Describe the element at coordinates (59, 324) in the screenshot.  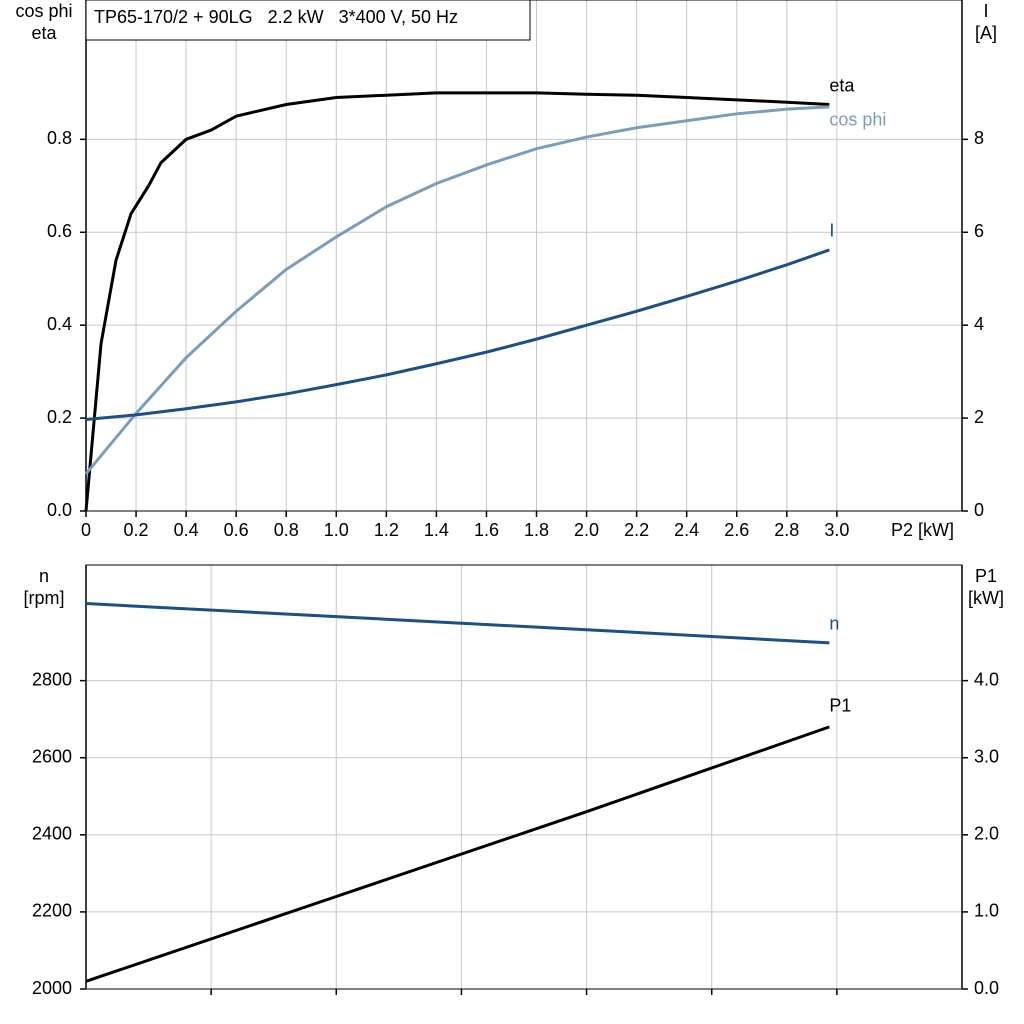
I see `y-tick-label: 0.4` at that location.